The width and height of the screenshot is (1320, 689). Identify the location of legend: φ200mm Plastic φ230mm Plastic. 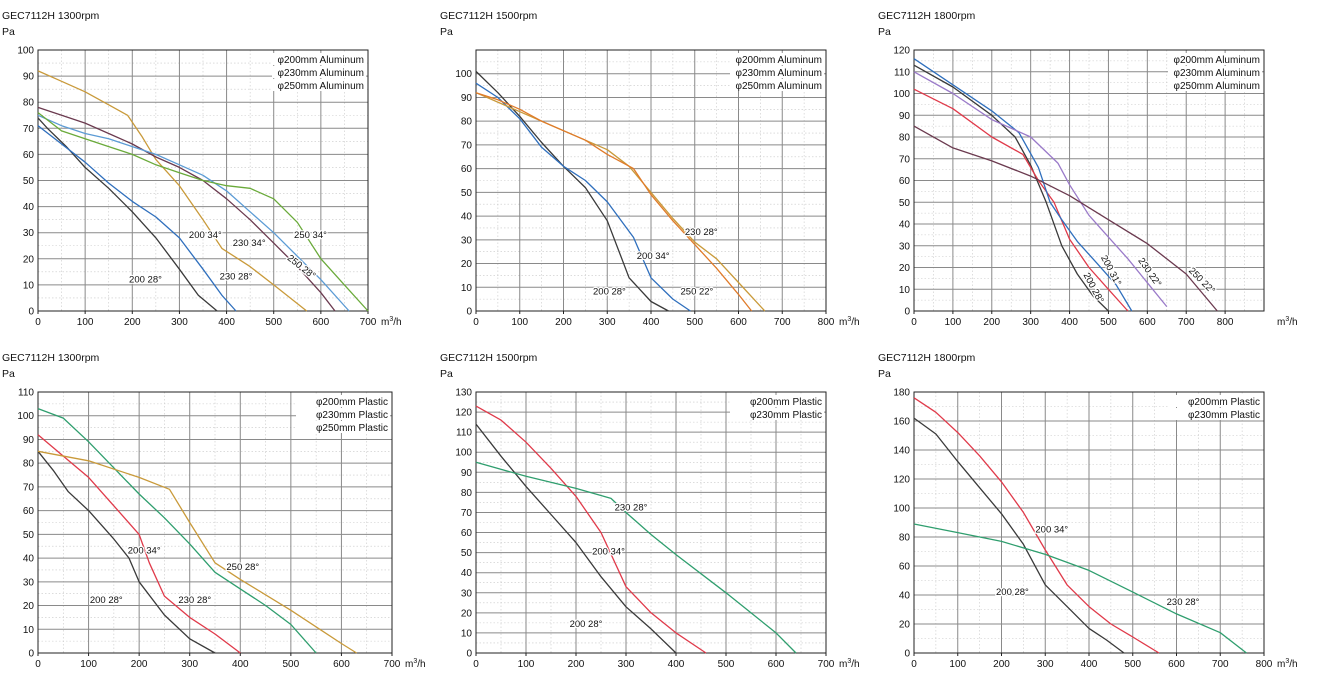
(1215, 408).